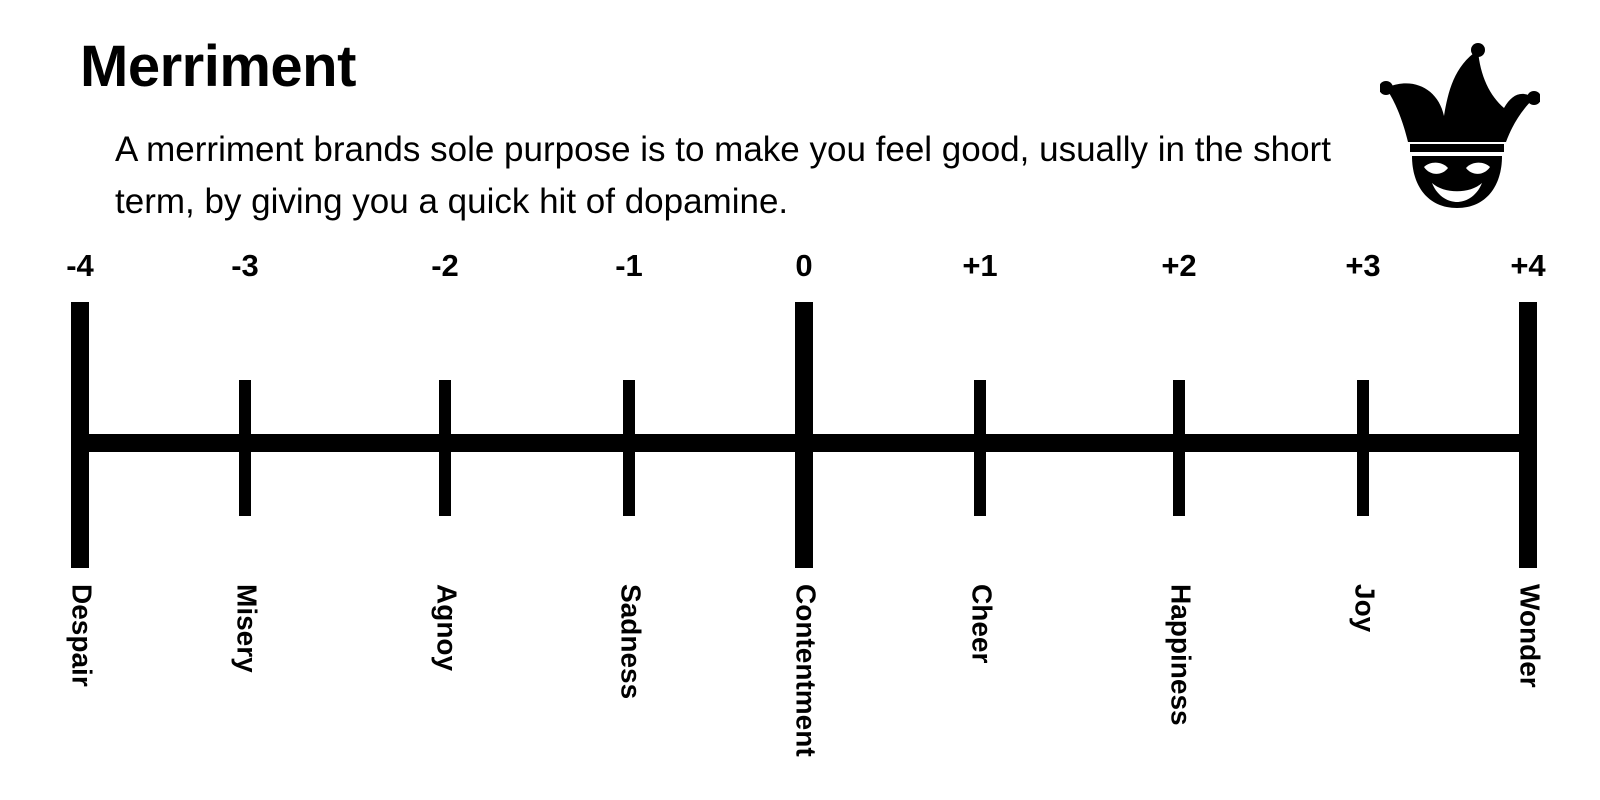 Image resolution: width=1600 pixels, height=800 pixels. What do you see at coordinates (982, 623) in the screenshot?
I see `scale-label-cheer: Cheer` at bounding box center [982, 623].